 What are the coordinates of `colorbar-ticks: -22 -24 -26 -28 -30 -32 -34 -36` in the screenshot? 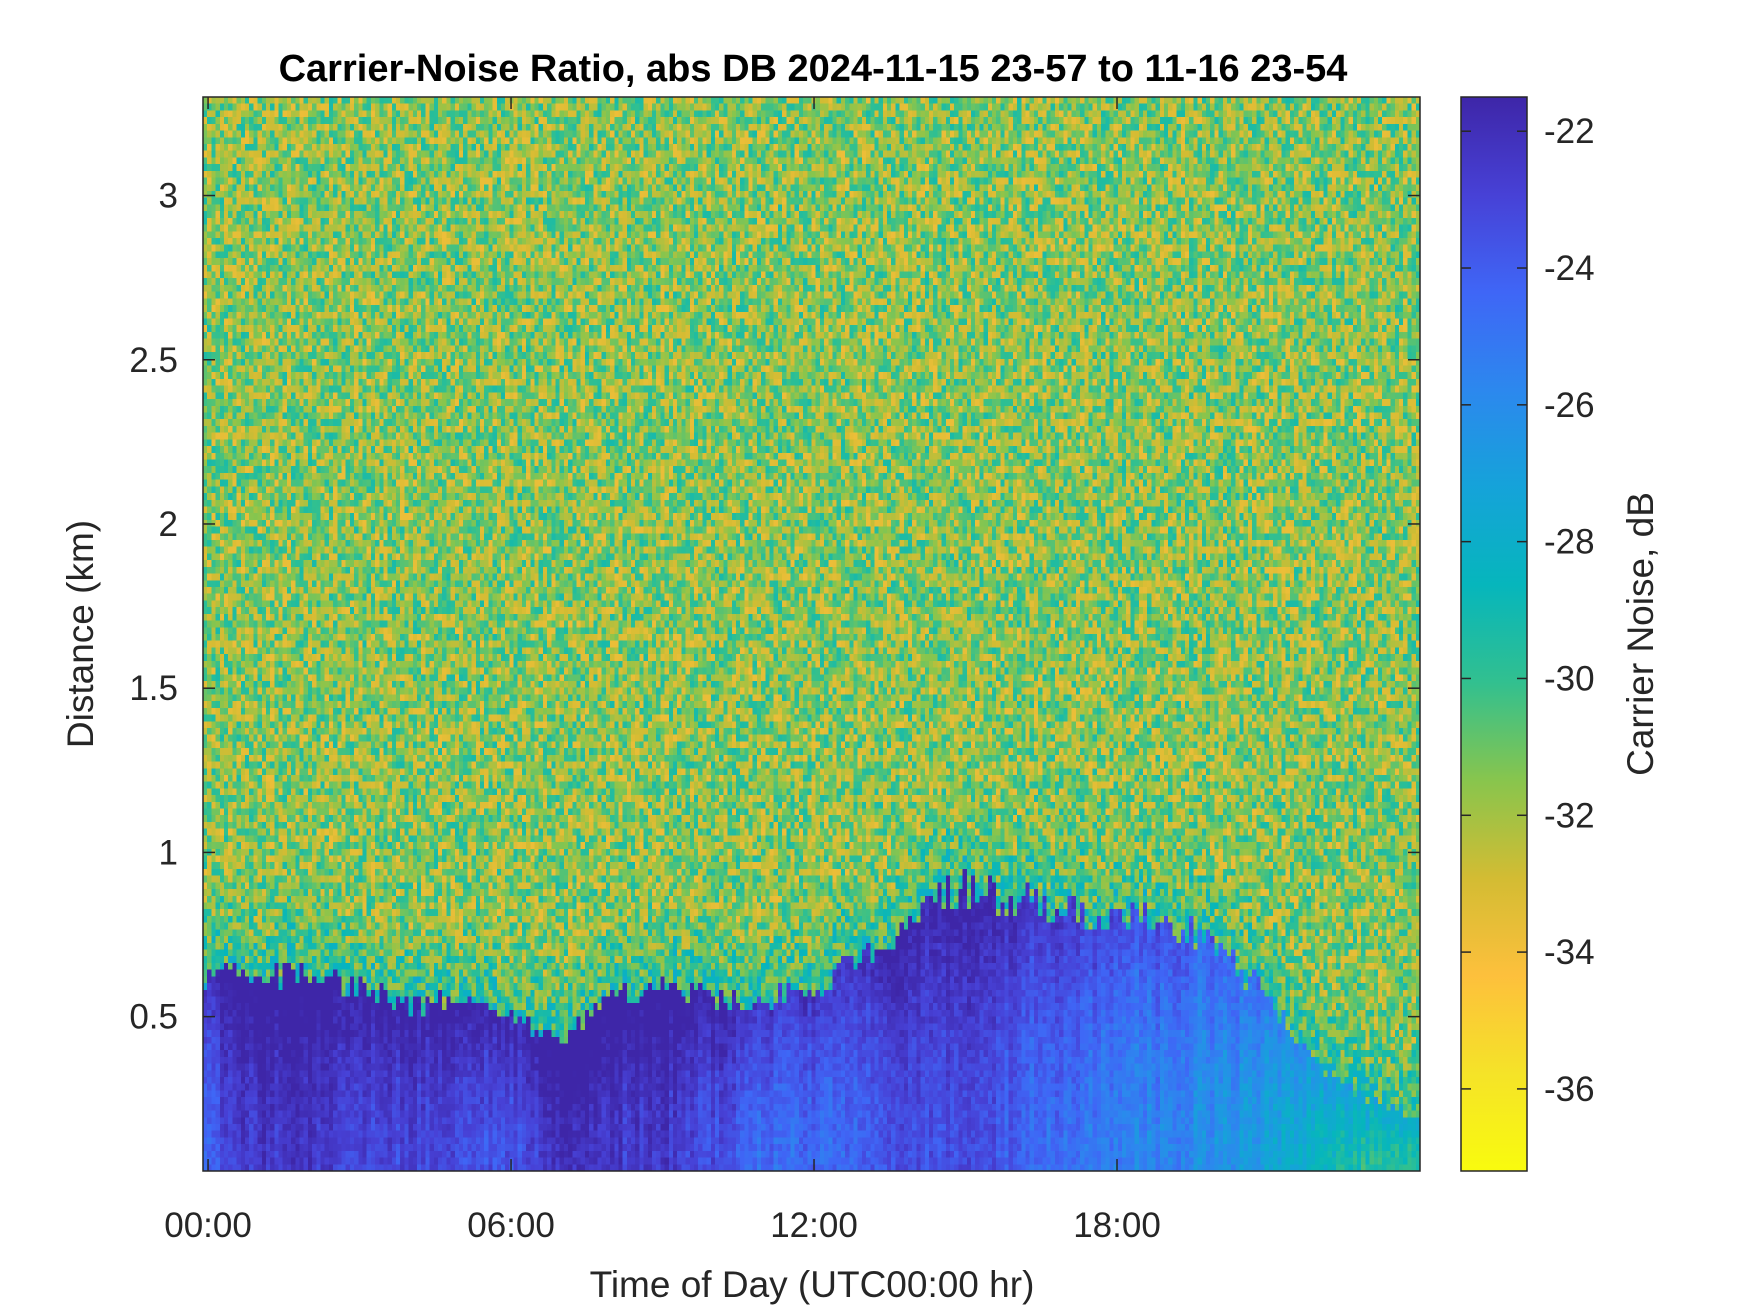 It's located at (1528, 610).